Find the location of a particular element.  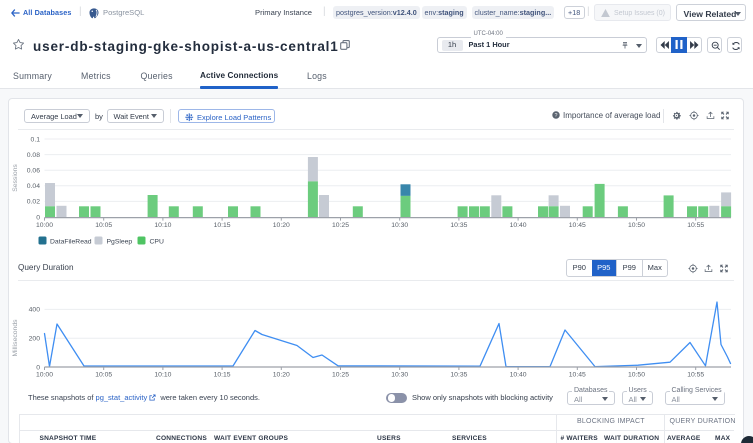

svg-text: Sessions is located at coordinates (15, 178).